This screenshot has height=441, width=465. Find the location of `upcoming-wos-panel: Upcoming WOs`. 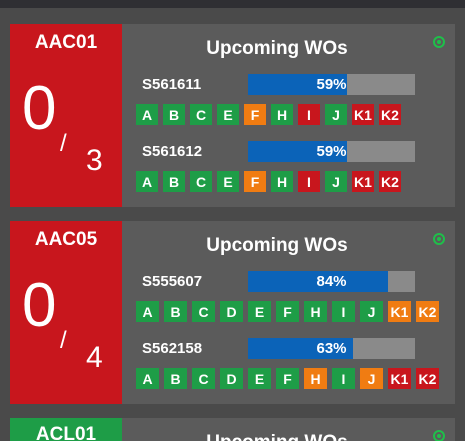

upcoming-wos-panel: Upcoming WOs is located at coordinates (288, 429).